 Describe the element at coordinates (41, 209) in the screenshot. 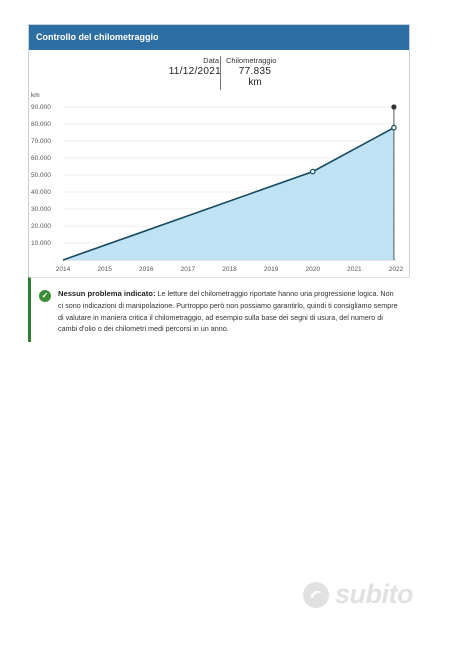

I see `y-tick-label: 30.000` at that location.